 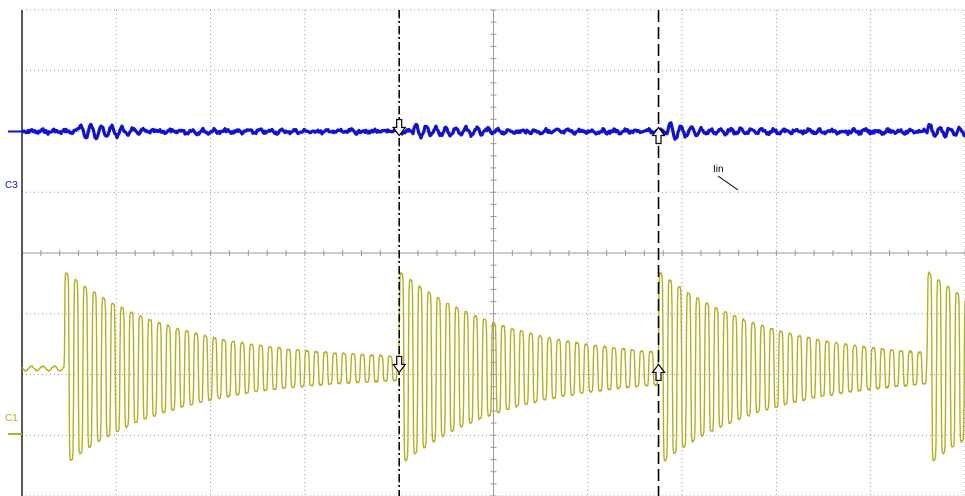 What do you see at coordinates (492, 131) in the screenshot?
I see `c3-trace` at bounding box center [492, 131].